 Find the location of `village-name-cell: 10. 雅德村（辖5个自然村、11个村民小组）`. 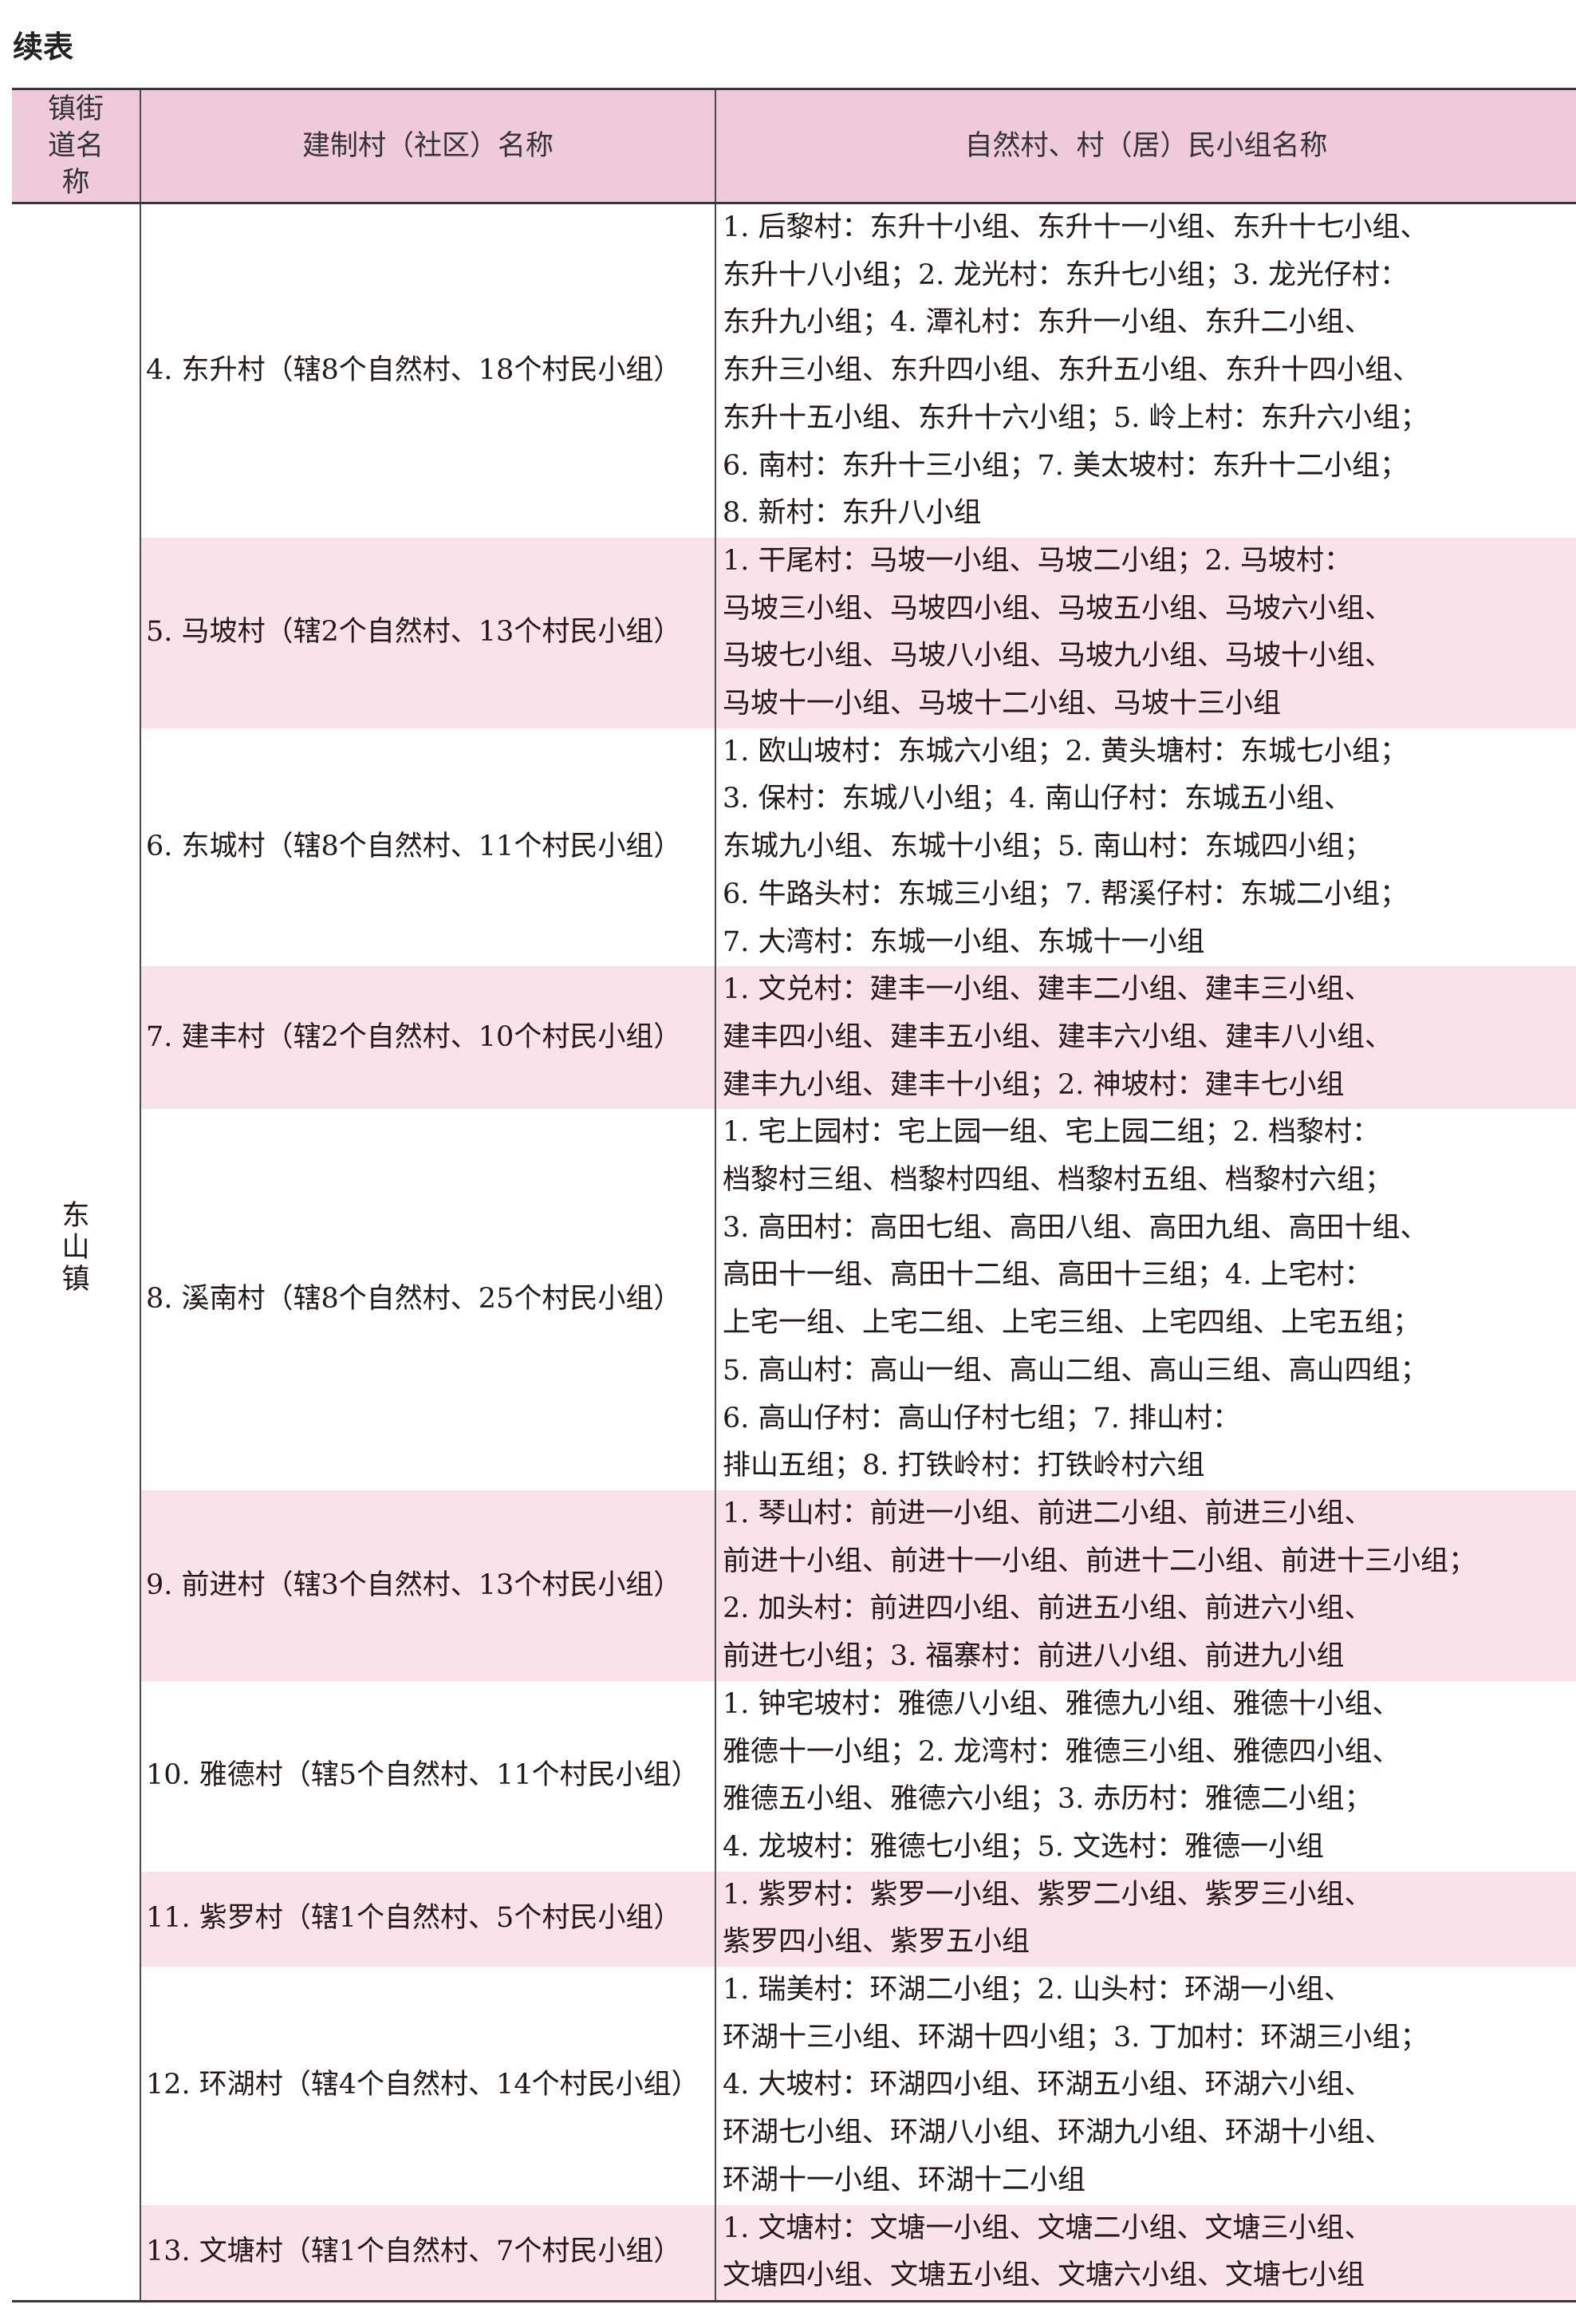

village-name-cell: 10. 雅德村（辖5个自然村、11个村民小组） is located at coordinates (422, 1775).